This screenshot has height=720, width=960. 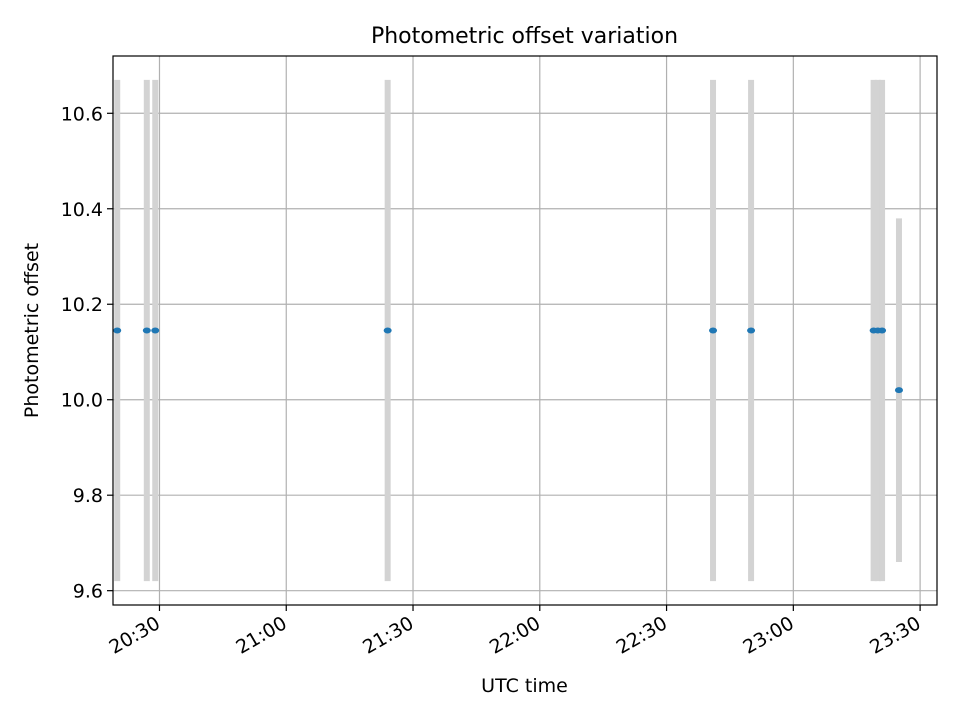 What do you see at coordinates (32, 330) in the screenshot?
I see `y-axis-label: Photometric offset` at bounding box center [32, 330].